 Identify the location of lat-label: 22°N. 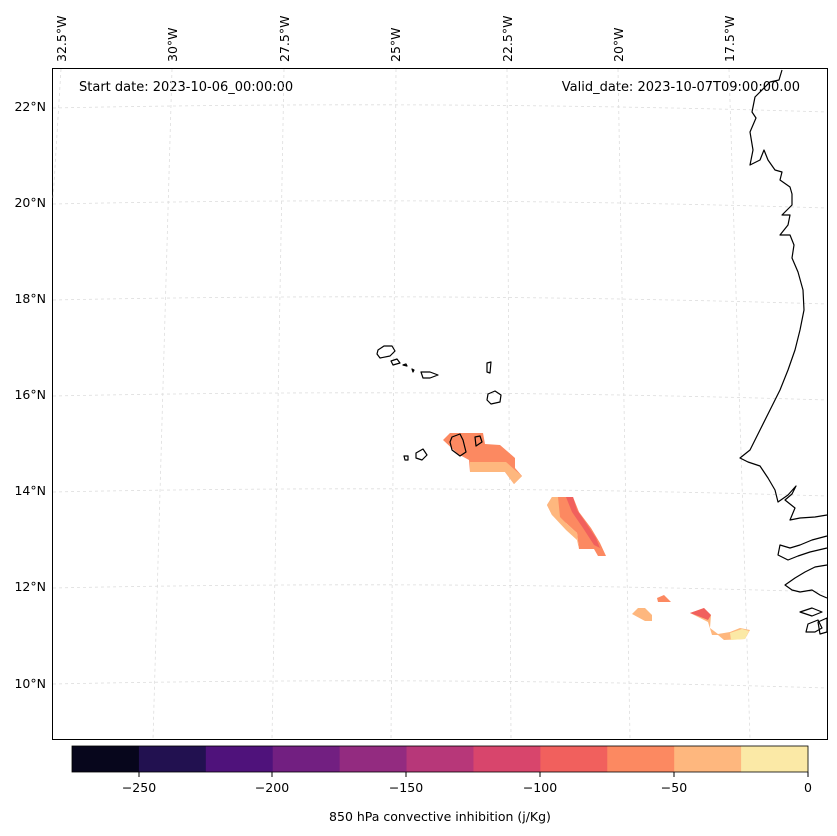
(30, 106).